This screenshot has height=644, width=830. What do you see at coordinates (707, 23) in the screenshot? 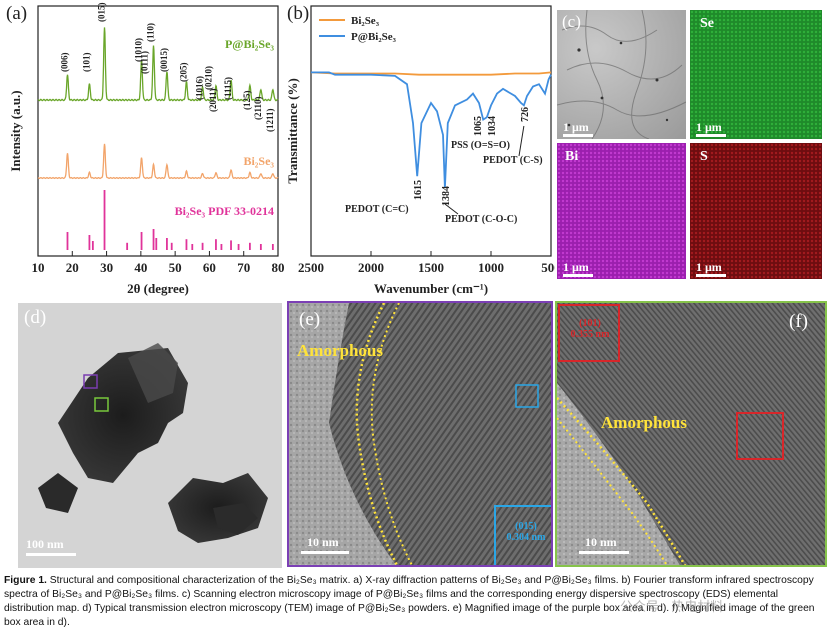
I see `eds-element-label: Se` at bounding box center [707, 23].